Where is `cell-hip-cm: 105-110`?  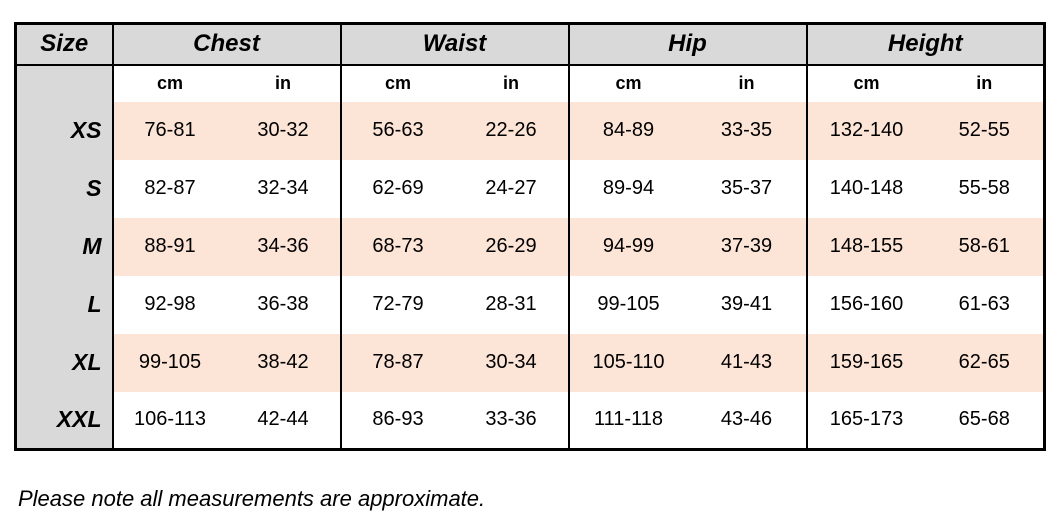
cell-hip-cm: 105-110 is located at coordinates (627, 362).